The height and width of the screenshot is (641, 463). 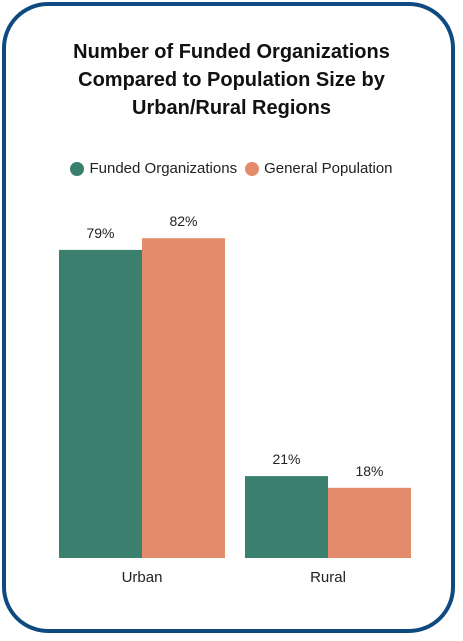 What do you see at coordinates (142, 577) in the screenshot?
I see `x-tick-label-urban: Urban` at bounding box center [142, 577].